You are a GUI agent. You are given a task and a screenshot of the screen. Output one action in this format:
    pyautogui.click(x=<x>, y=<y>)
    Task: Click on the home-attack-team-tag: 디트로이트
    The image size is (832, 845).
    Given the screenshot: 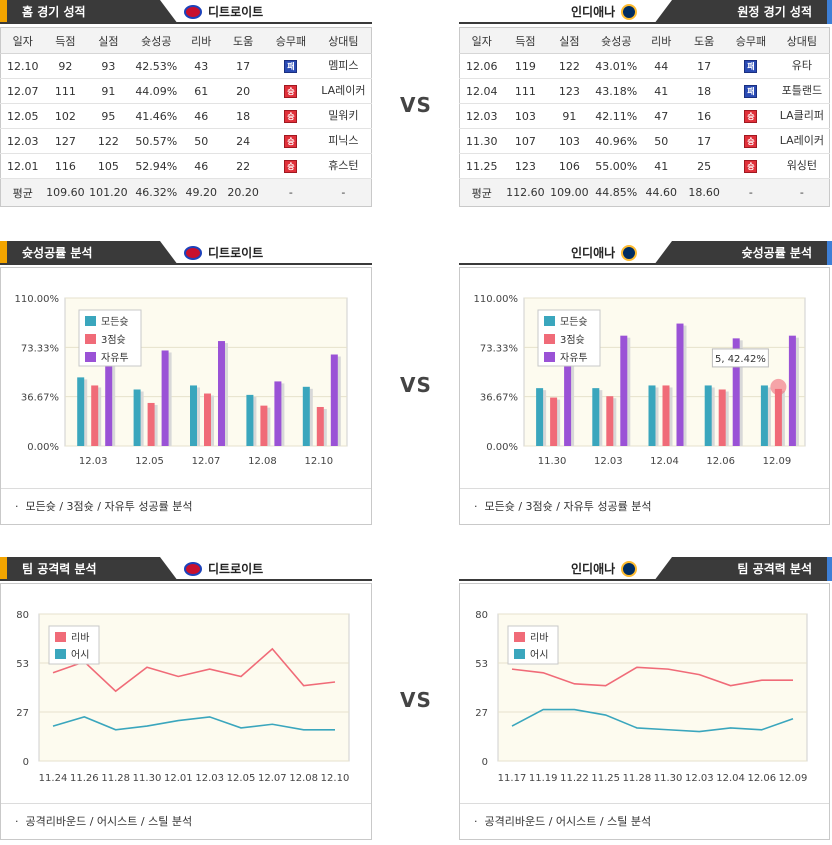 What is the action you would take?
    pyautogui.click(x=223, y=569)
    